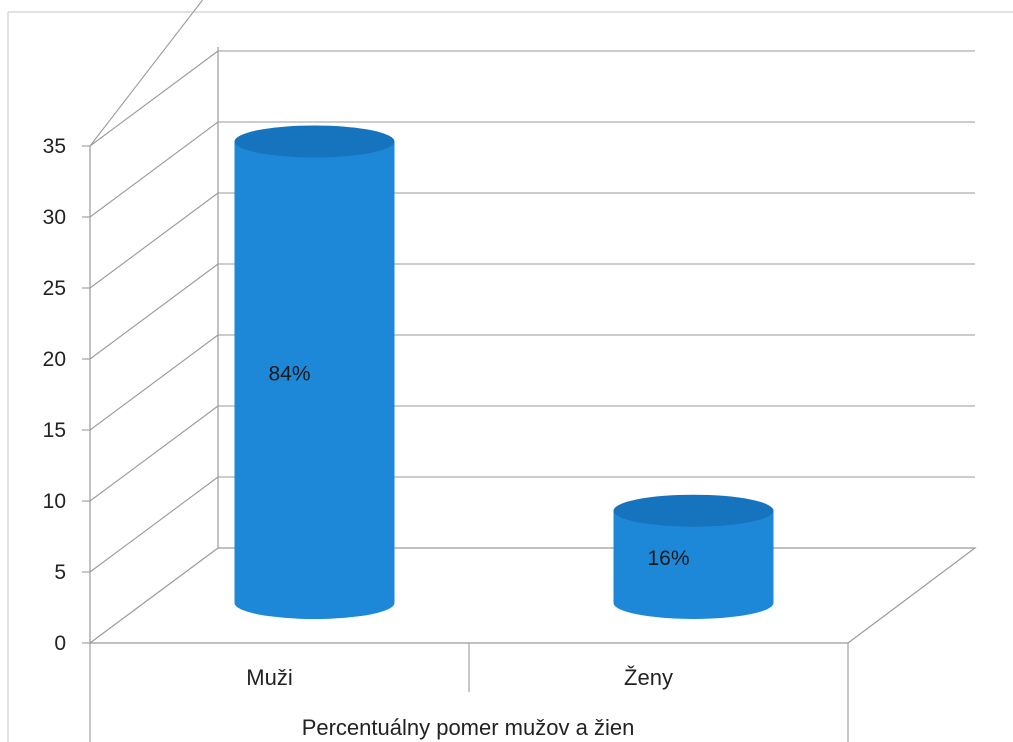 The image size is (1013, 742). Describe the element at coordinates (60, 643) in the screenshot. I see `y-tick-label: 0` at that location.